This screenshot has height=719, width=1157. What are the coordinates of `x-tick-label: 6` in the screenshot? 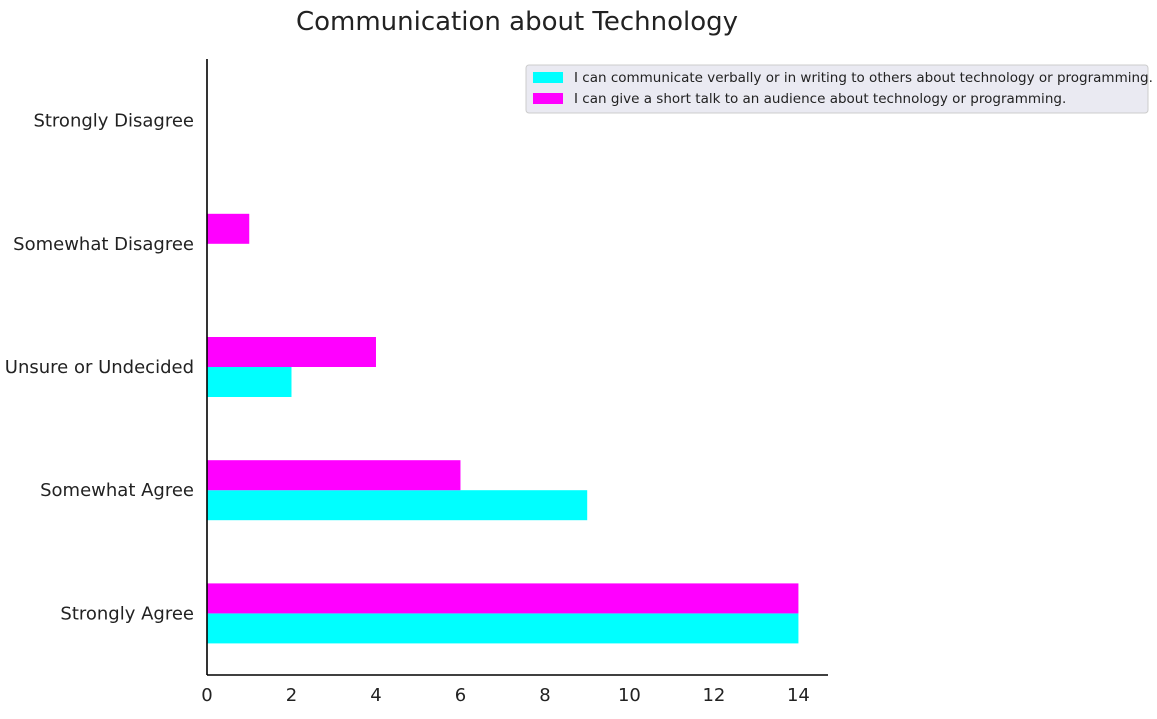 It's located at (460, 695).